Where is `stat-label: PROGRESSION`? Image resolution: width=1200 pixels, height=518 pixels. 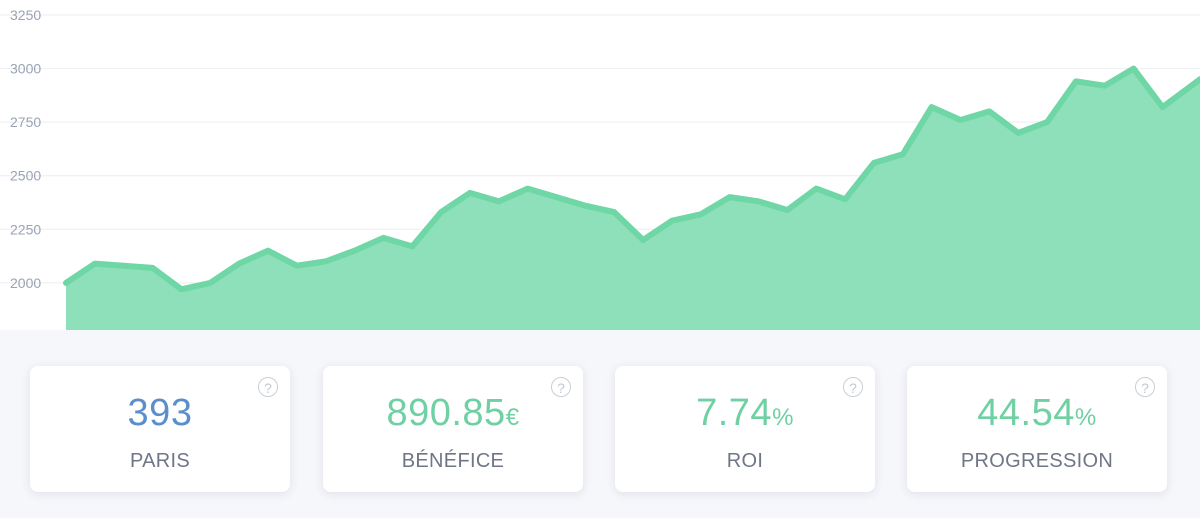
stat-label: PROGRESSION is located at coordinates (1037, 461).